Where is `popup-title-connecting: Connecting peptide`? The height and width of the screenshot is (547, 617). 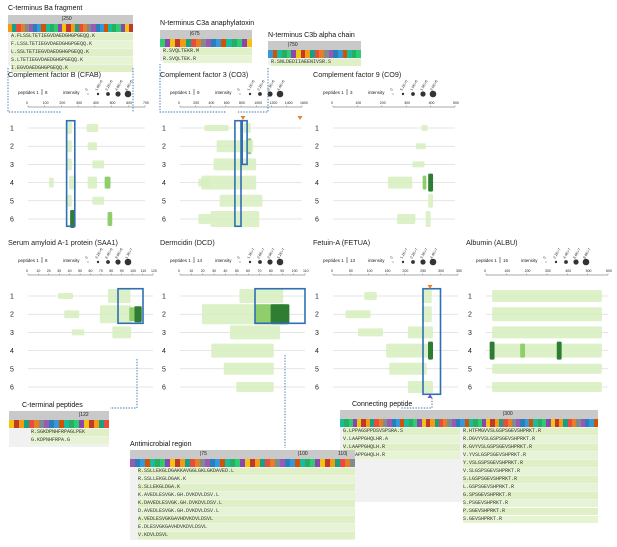
popup-title-connecting: Connecting peptide is located at coordinates (382, 404).